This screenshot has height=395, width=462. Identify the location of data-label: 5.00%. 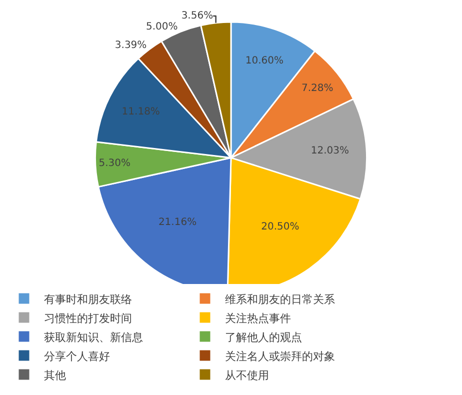
(162, 26).